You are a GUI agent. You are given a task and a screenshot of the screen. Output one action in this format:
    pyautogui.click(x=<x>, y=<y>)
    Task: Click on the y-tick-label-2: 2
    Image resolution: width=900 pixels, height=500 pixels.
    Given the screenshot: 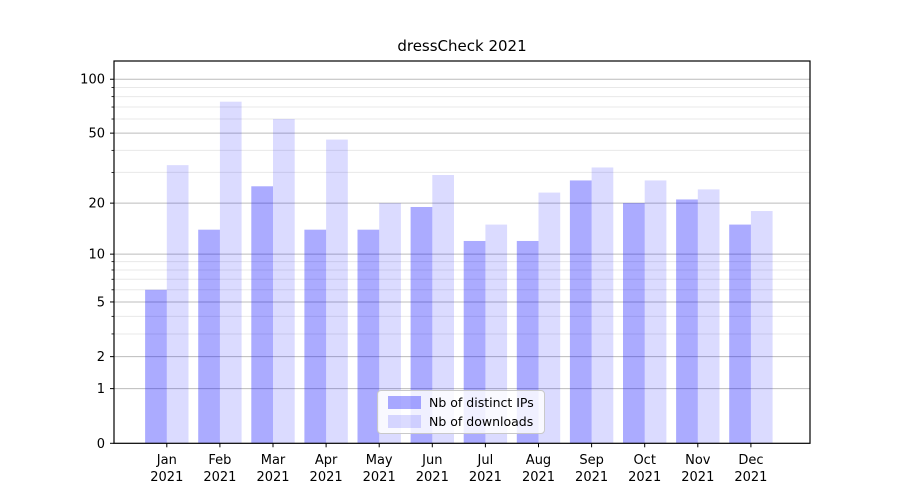 What is the action you would take?
    pyautogui.click(x=101, y=357)
    